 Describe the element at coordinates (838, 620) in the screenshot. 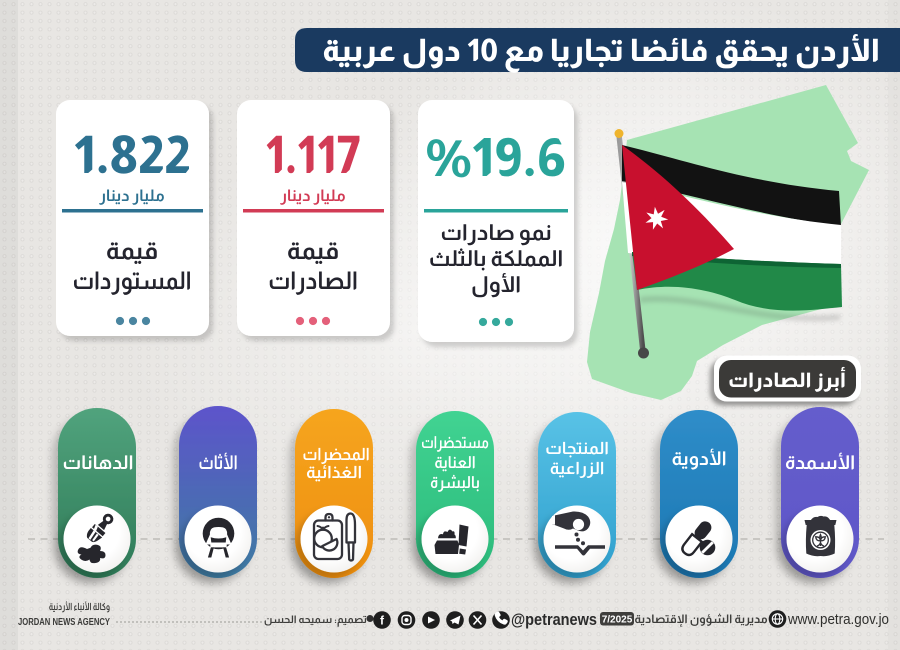

I see `svg-text: www.petra.gov.jo` at that location.